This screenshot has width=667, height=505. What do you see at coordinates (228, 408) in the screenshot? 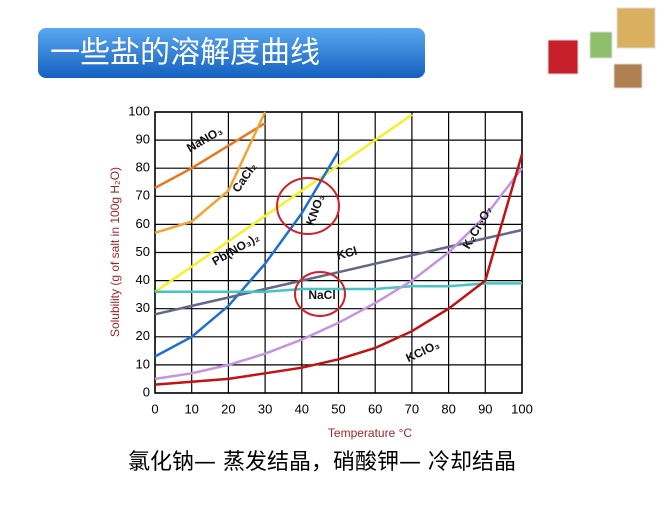
I see `x-tick-label: 20` at bounding box center [228, 408].